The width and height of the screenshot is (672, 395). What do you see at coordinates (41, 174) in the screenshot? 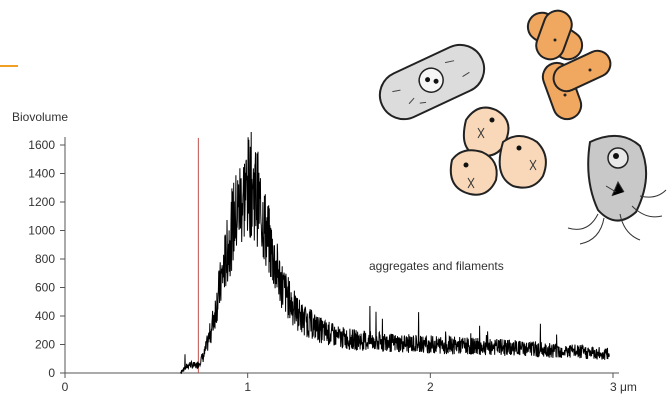
I see `y-tick-label: 1400` at bounding box center [41, 174].